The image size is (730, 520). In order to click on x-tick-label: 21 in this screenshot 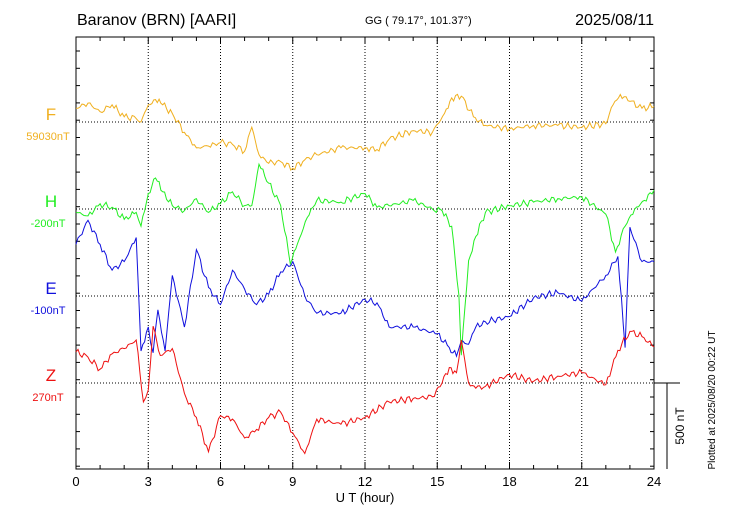, I will do `click(582, 481)`.